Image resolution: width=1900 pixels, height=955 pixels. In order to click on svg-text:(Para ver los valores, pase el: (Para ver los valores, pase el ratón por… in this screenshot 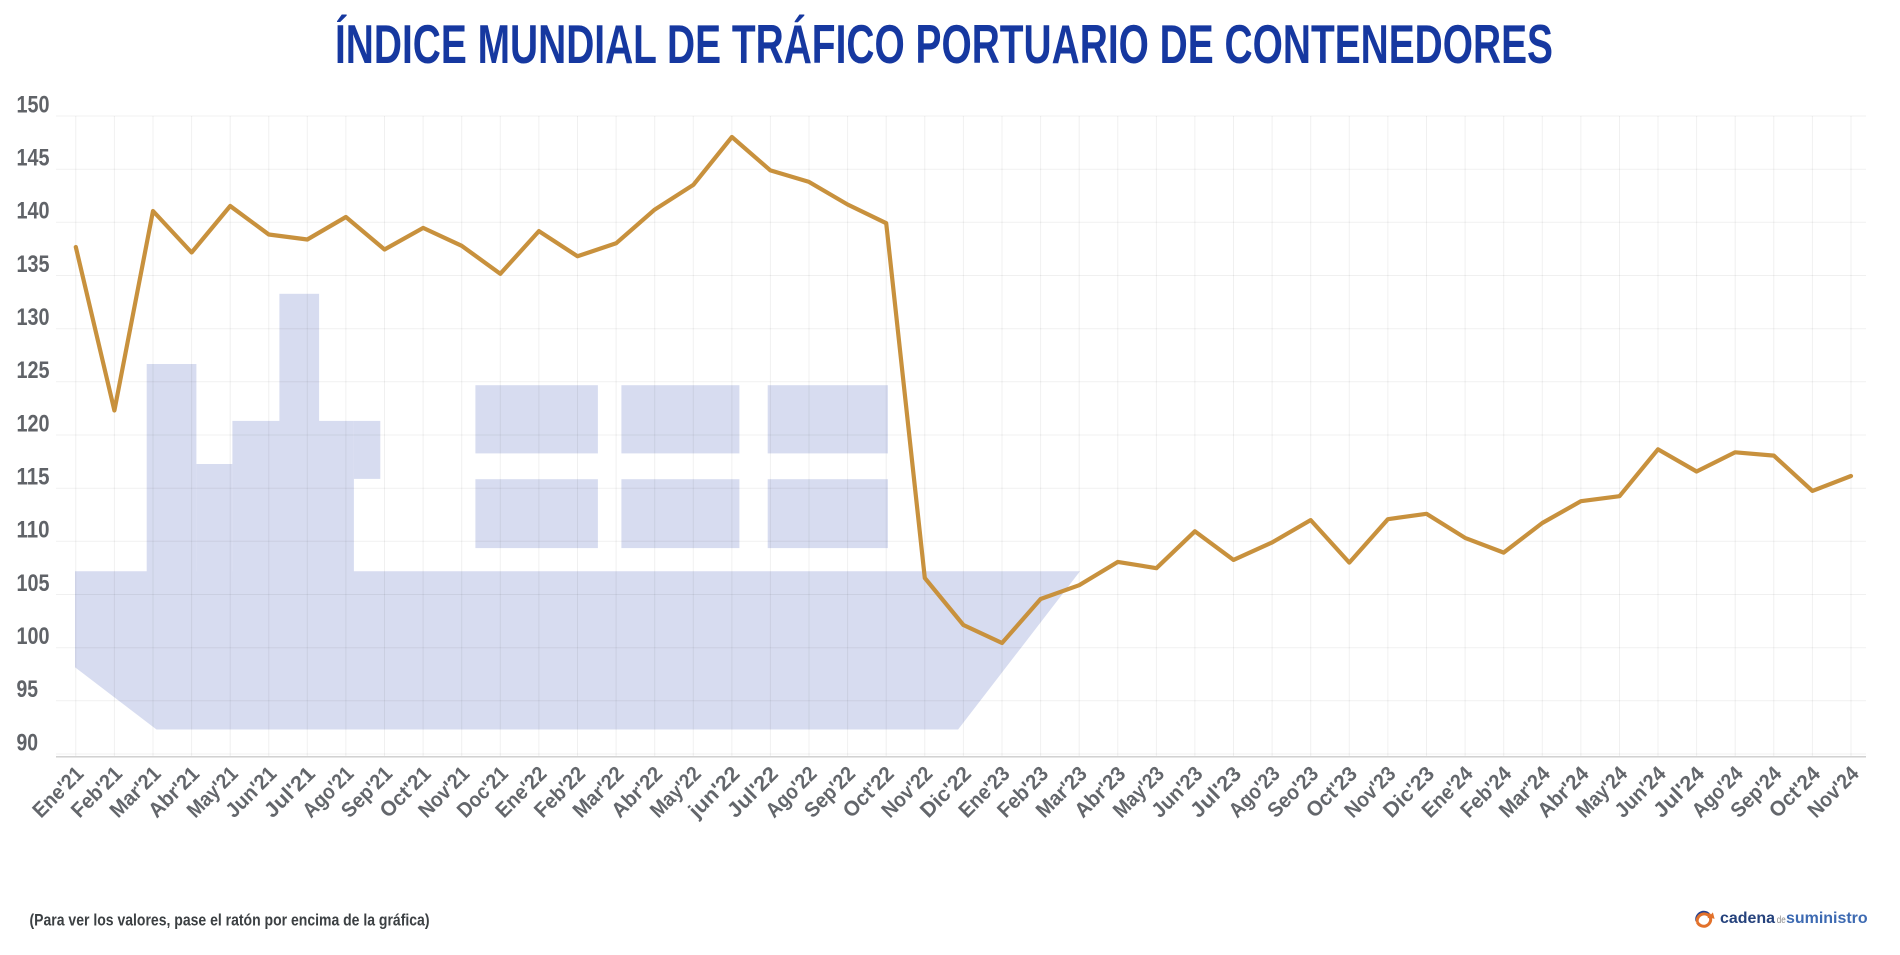, I will do `click(230, 920)`.